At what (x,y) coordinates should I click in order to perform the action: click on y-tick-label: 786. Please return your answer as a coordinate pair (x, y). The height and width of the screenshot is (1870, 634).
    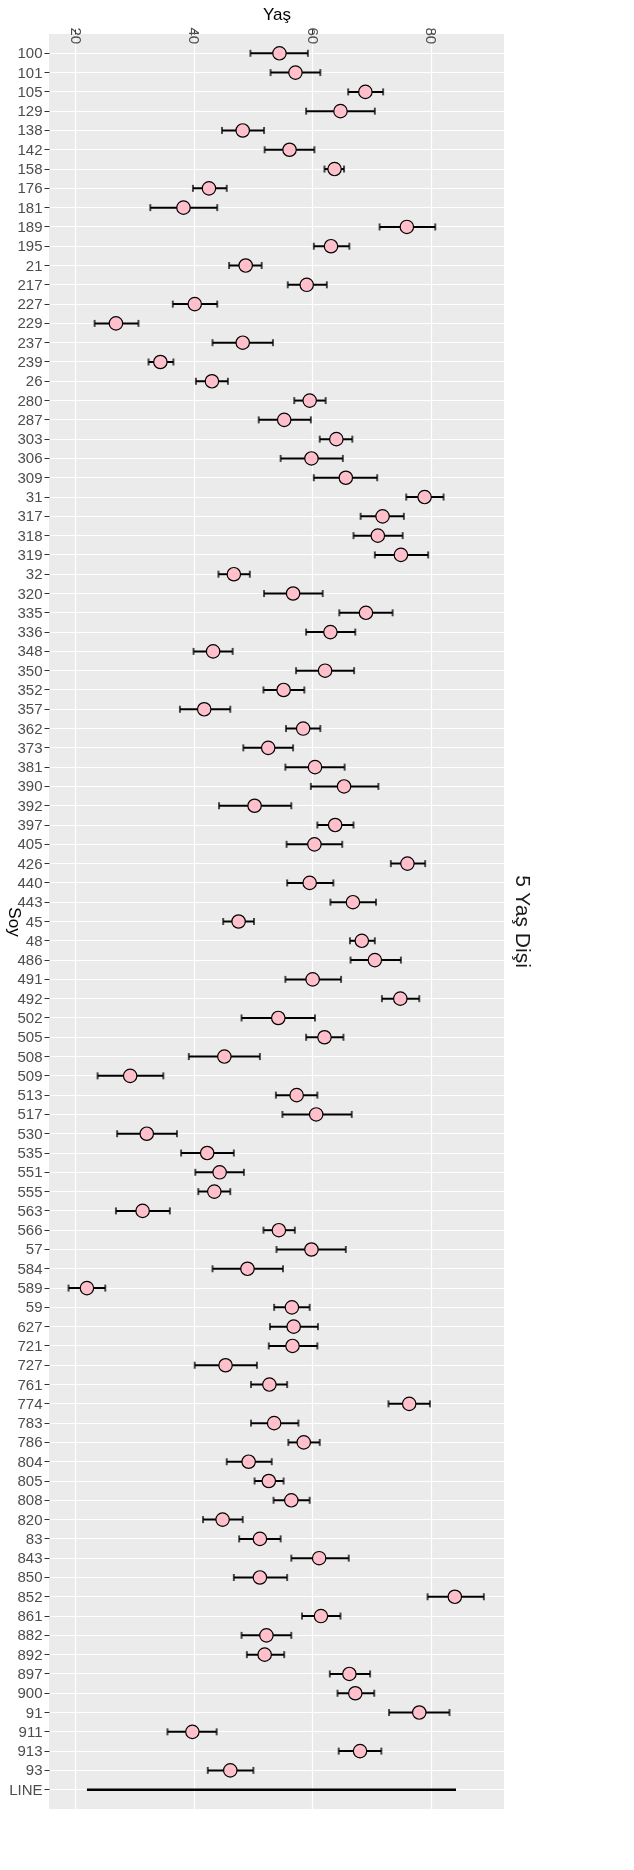
    Looking at the image, I should click on (30, 1442).